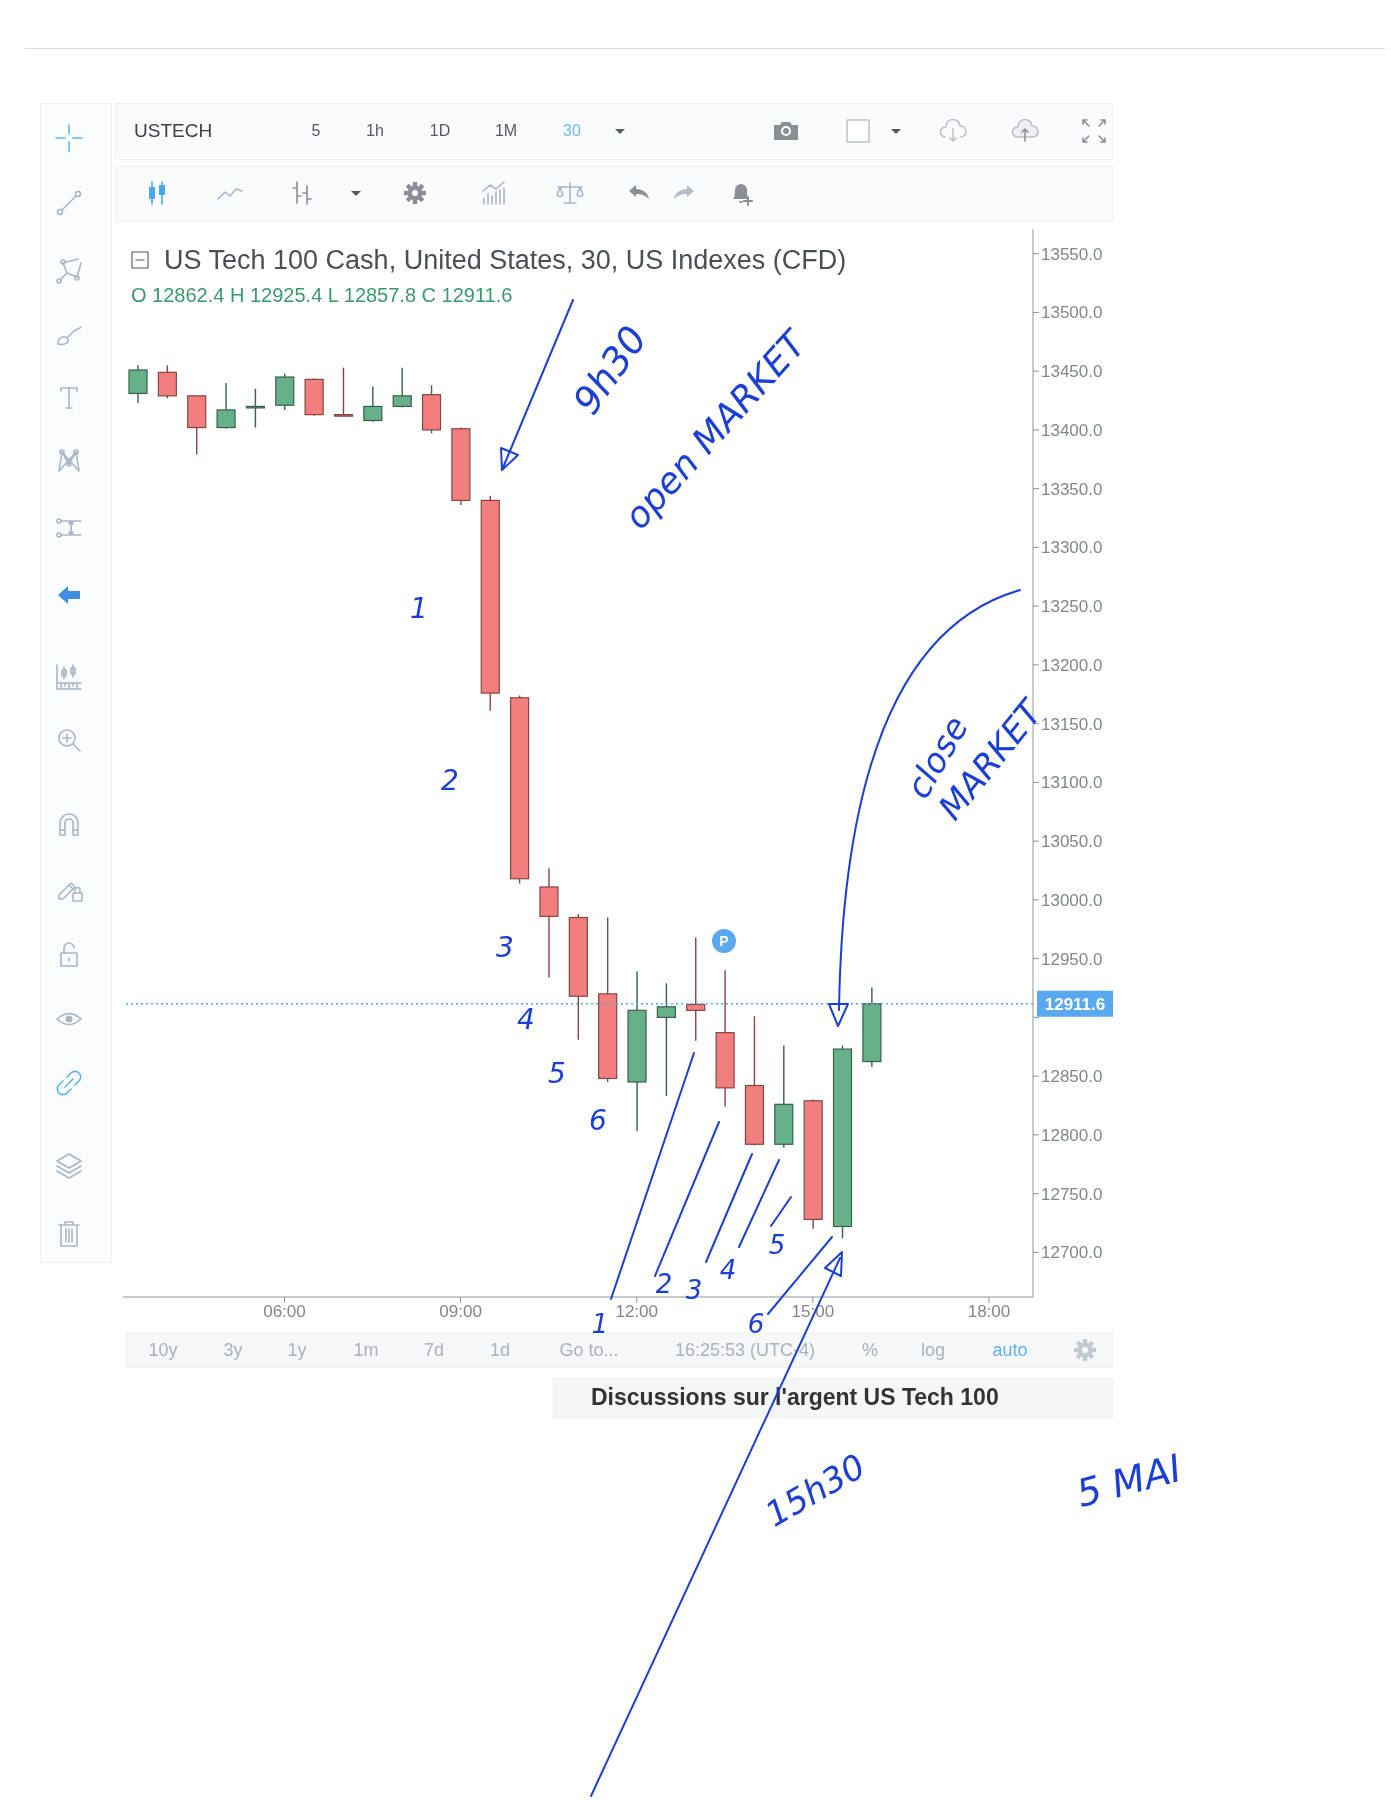  What do you see at coordinates (506, 131) in the screenshot?
I see `text: 1M` at bounding box center [506, 131].